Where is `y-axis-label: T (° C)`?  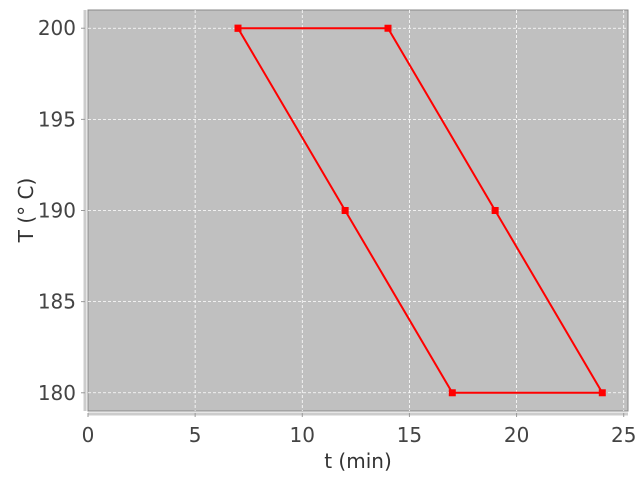
y-axis-label: T (° C) is located at coordinates (26, 211).